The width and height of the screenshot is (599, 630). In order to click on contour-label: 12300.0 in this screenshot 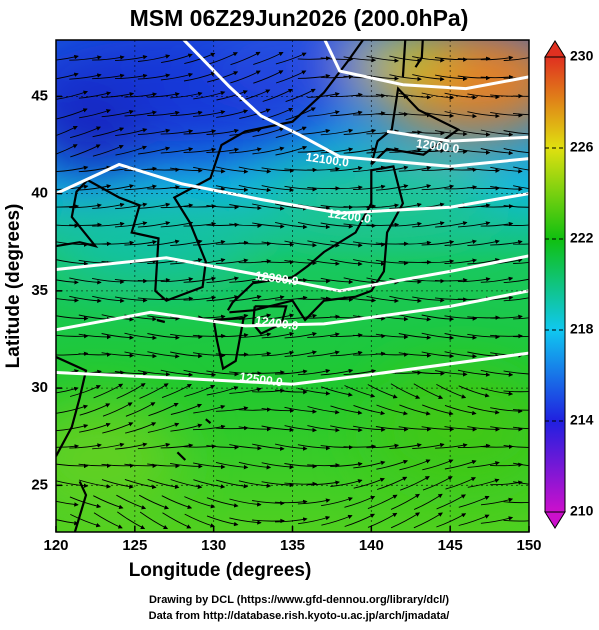, I will do `click(276, 278)`.